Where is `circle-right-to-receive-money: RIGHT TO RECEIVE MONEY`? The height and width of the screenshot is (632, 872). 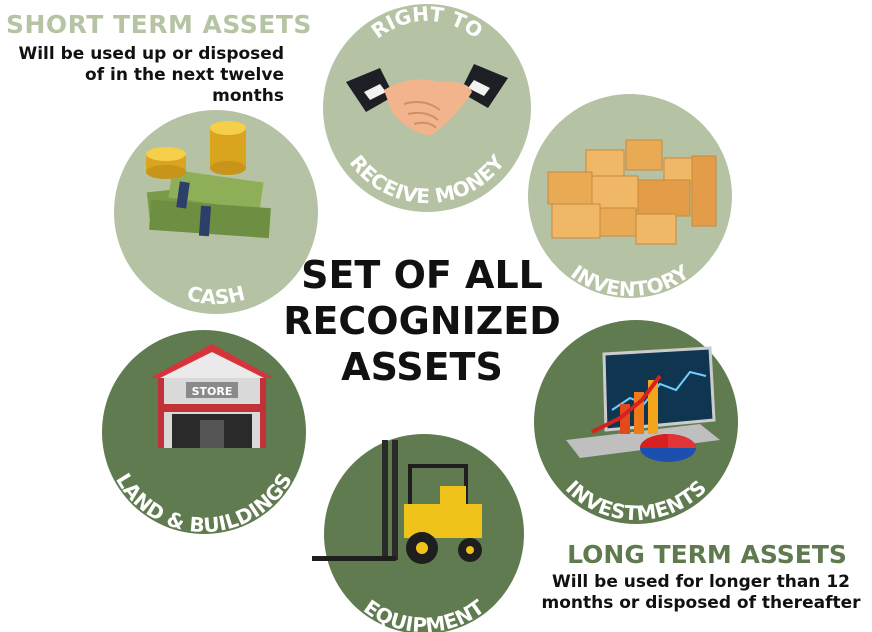
circle-right-to-receive-money: RIGHT TO RECEIVE MONEY is located at coordinates (427, 107).